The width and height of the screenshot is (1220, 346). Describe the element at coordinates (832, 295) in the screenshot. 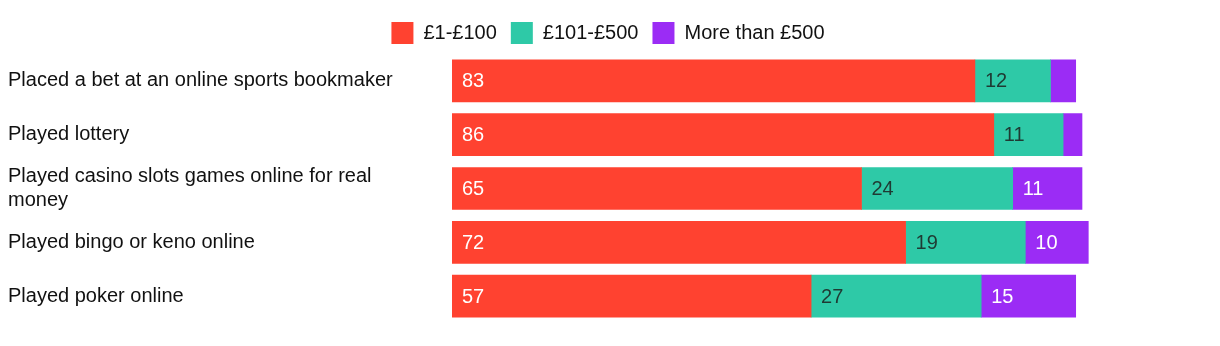

I see `data-label: 27` at that location.